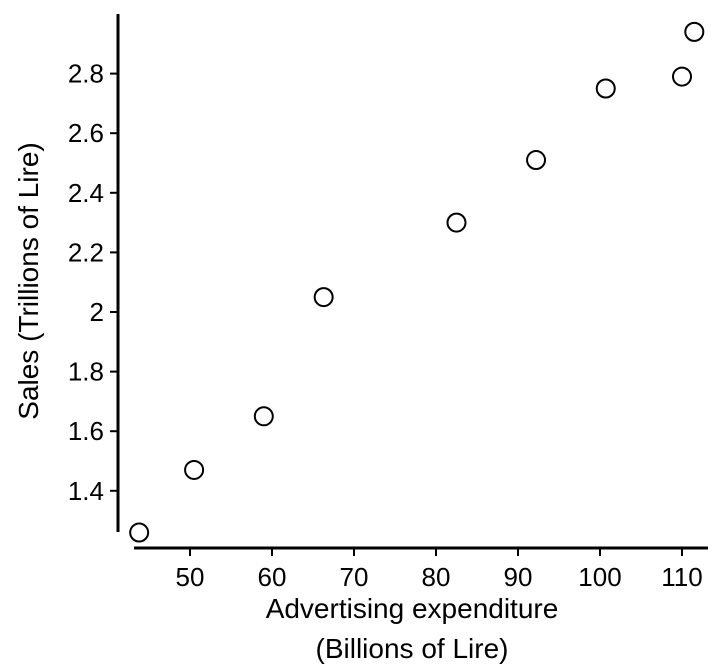 The width and height of the screenshot is (721, 667). What do you see at coordinates (190, 577) in the screenshot?
I see `x-tick-label: 50` at bounding box center [190, 577].